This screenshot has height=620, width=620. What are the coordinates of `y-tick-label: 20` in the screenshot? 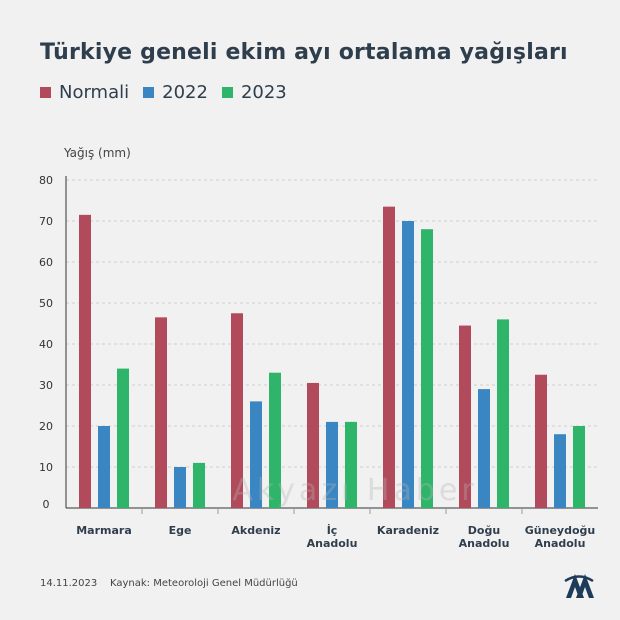 It's located at (46, 426).